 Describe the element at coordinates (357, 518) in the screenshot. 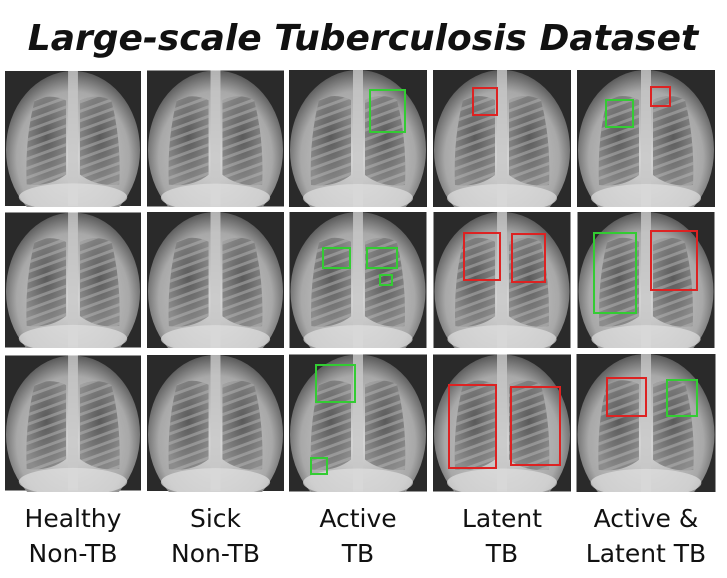

I see `column-label: Active` at that location.